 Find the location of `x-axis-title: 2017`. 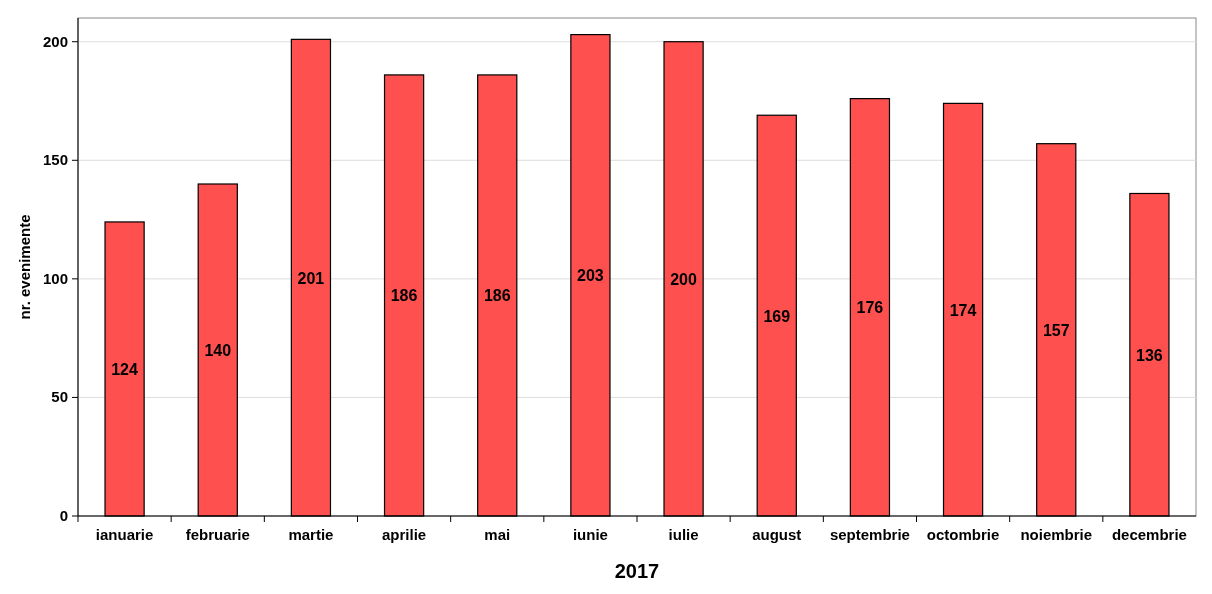

x-axis-title: 2017 is located at coordinates (637, 571).